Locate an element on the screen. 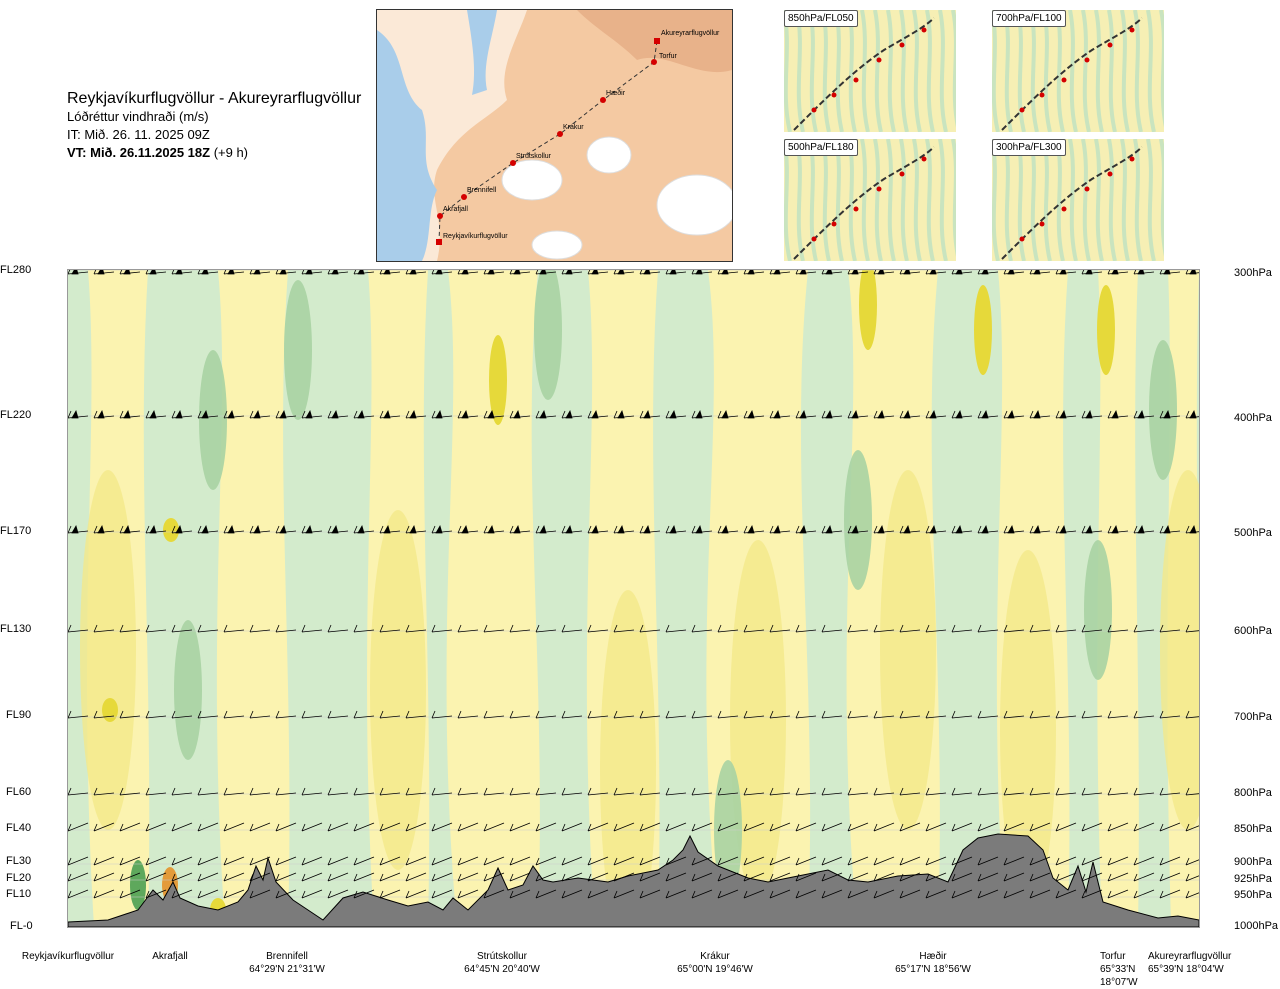 The width and height of the screenshot is (1280, 989). map-waypoint-markers is located at coordinates (548, 141).